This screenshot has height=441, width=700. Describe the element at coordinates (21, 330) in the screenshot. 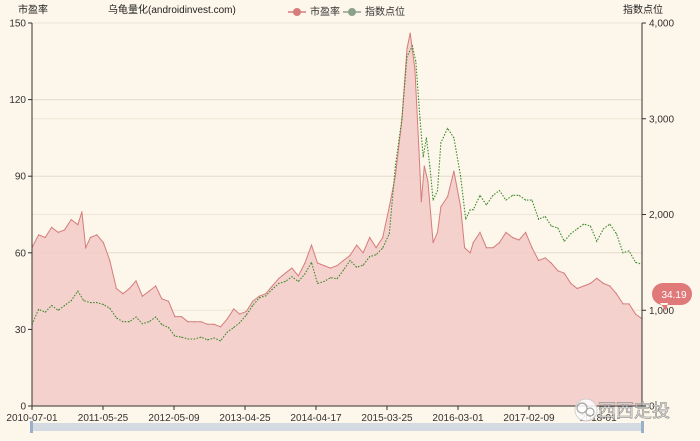

I see `left-tick-label: 30` at that location.